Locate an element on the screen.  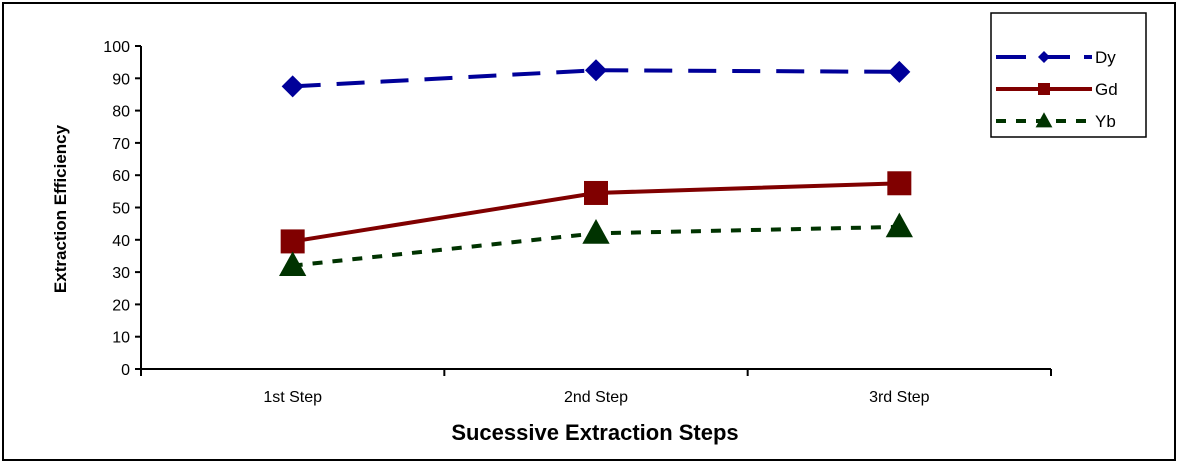
y-tick-label: 50 is located at coordinates (121, 209).